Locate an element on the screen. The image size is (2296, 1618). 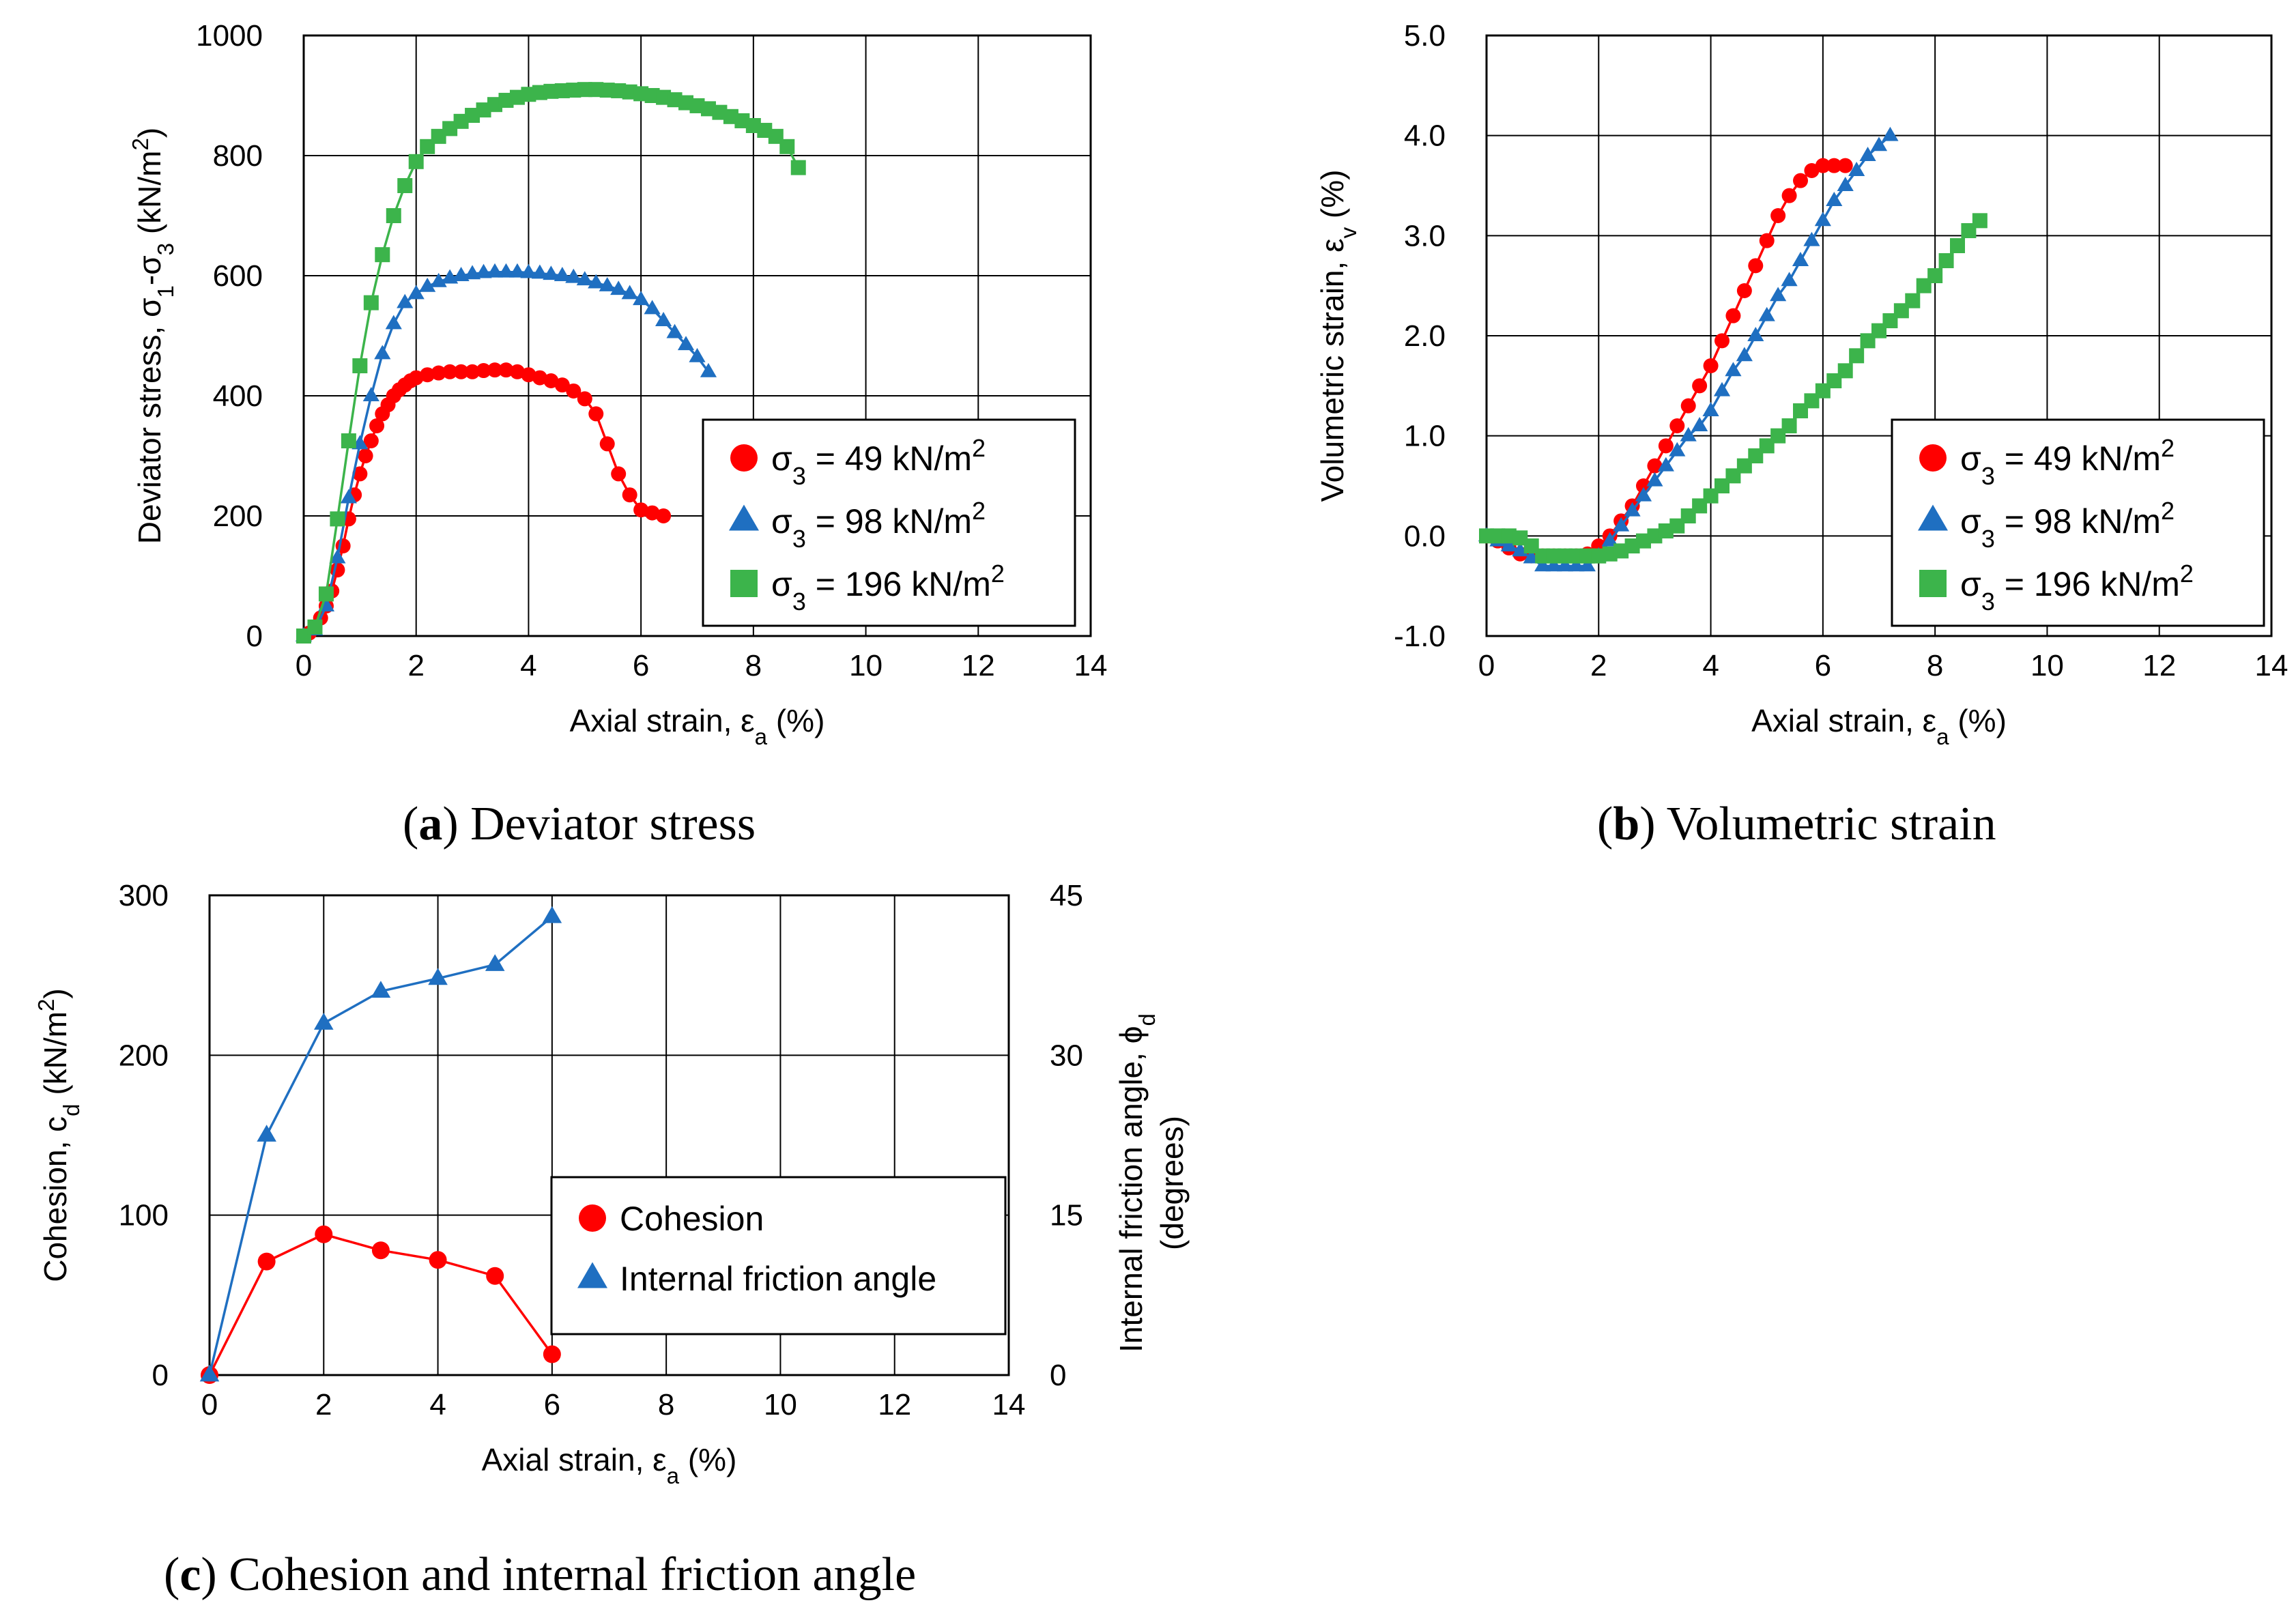
caption-open-paren: ( is located at coordinates (1605, 824).